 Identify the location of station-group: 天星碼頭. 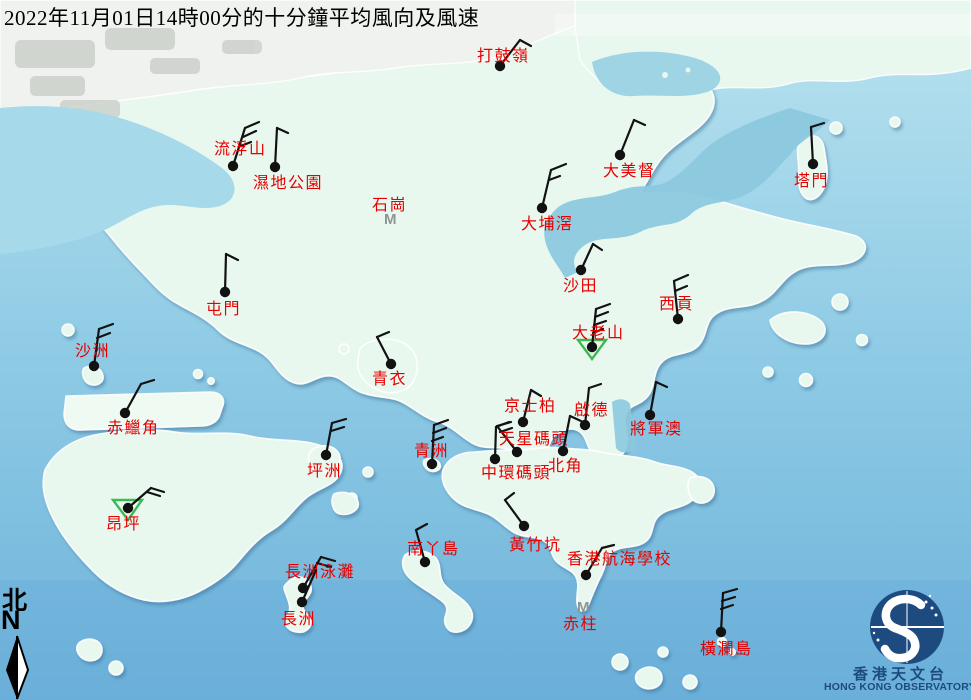
(532, 439).